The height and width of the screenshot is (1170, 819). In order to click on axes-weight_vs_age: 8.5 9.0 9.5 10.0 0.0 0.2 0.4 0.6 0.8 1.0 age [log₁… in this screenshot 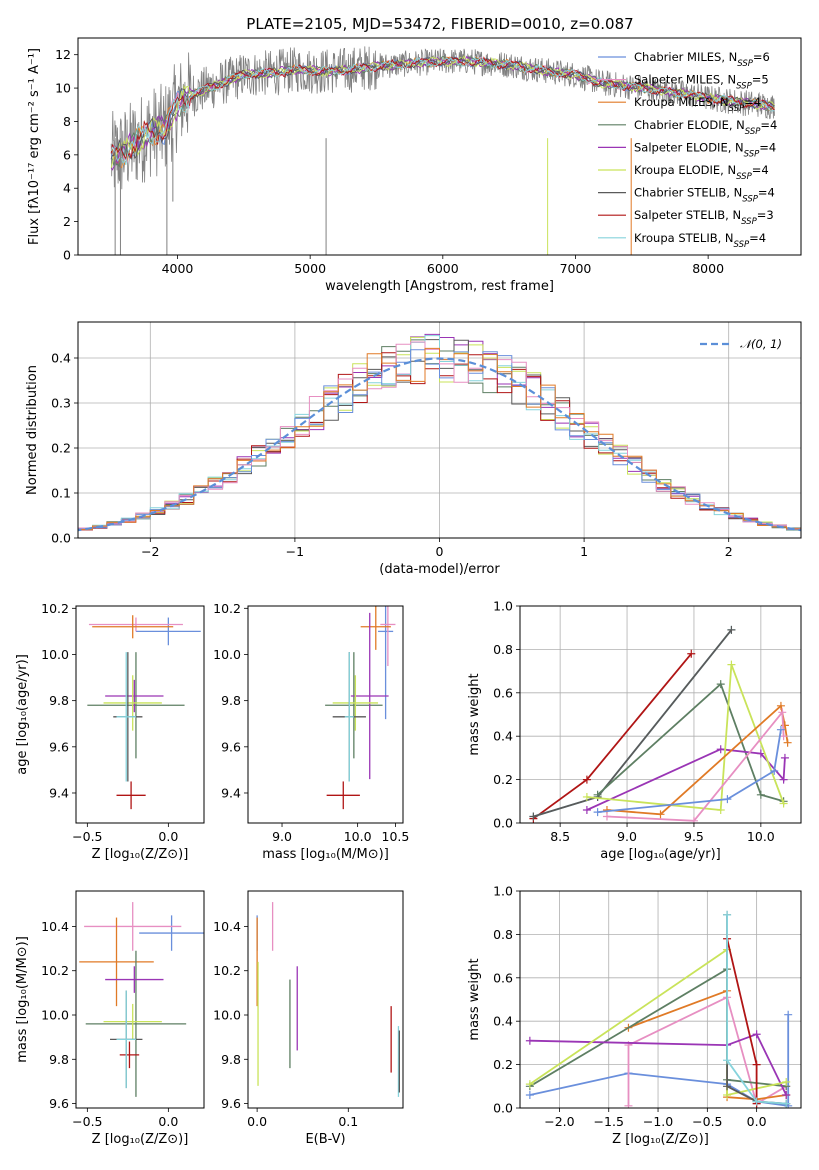, I will do `click(634, 730)`.